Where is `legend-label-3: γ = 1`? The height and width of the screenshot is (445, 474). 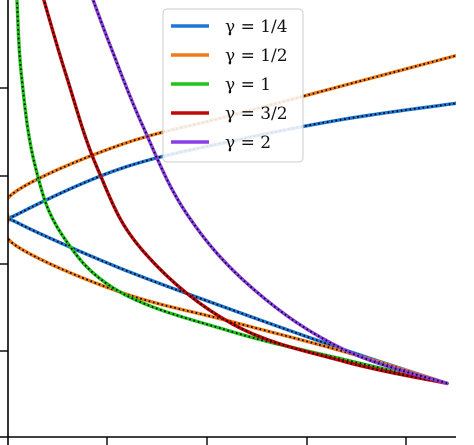
legend-label-3: γ = 1 is located at coordinates (248, 85).